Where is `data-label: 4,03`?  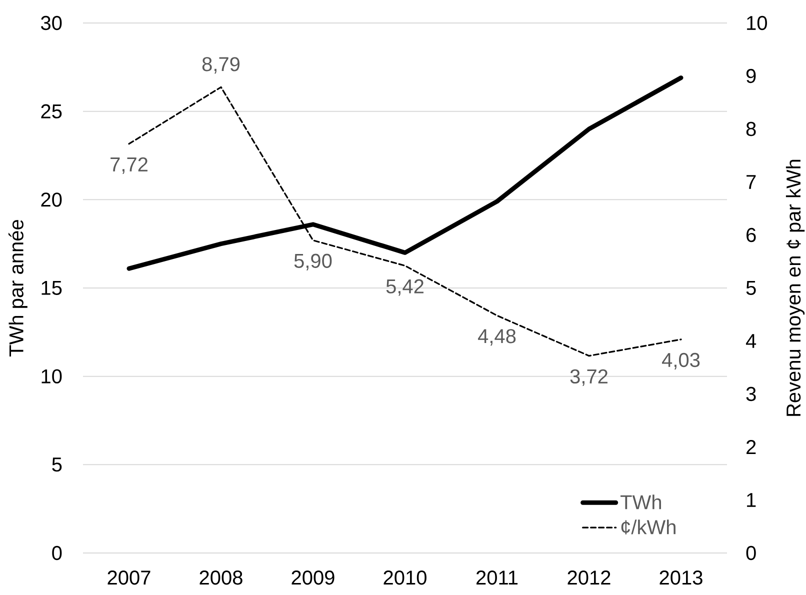 data-label: 4,03 is located at coordinates (681, 361).